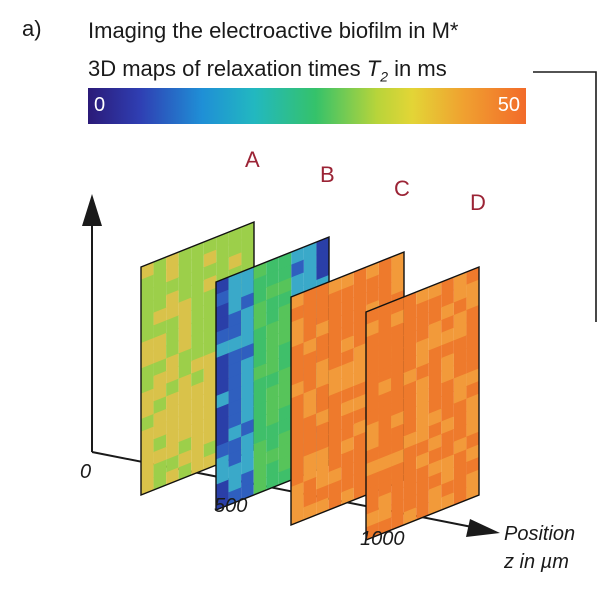  Describe the element at coordinates (273, 30) in the screenshot. I see `figure-title: Imaging the electroactive biofilm in M*` at that location.